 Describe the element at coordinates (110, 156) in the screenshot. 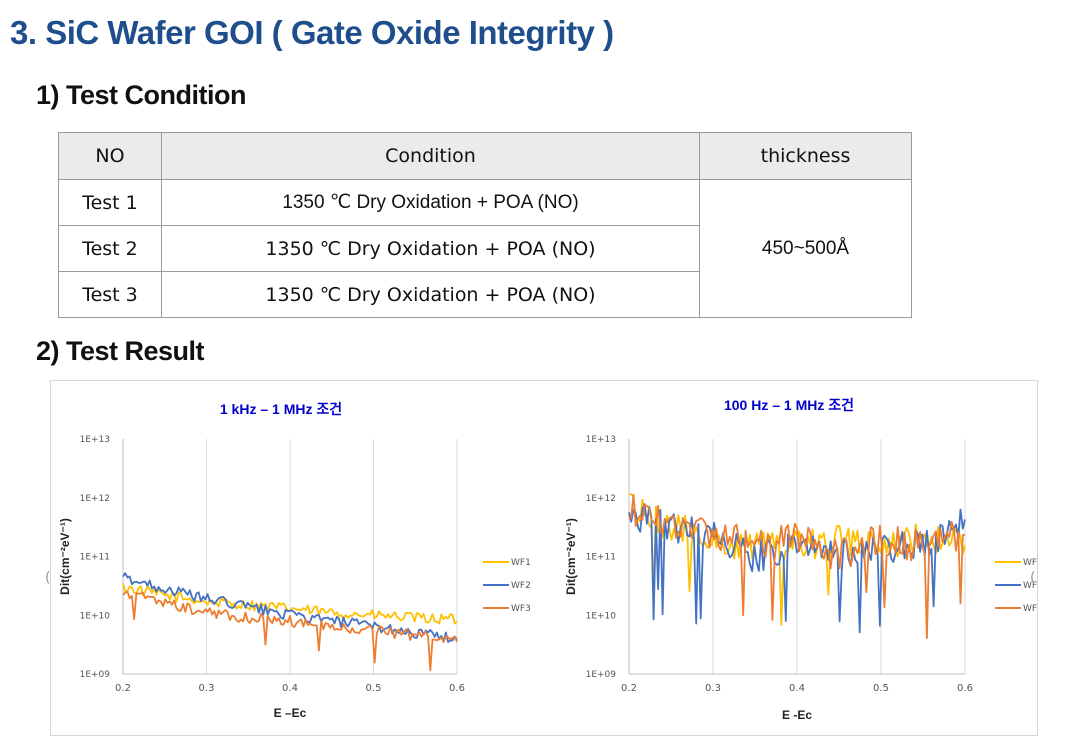

I see `table-header-no: NO` at that location.